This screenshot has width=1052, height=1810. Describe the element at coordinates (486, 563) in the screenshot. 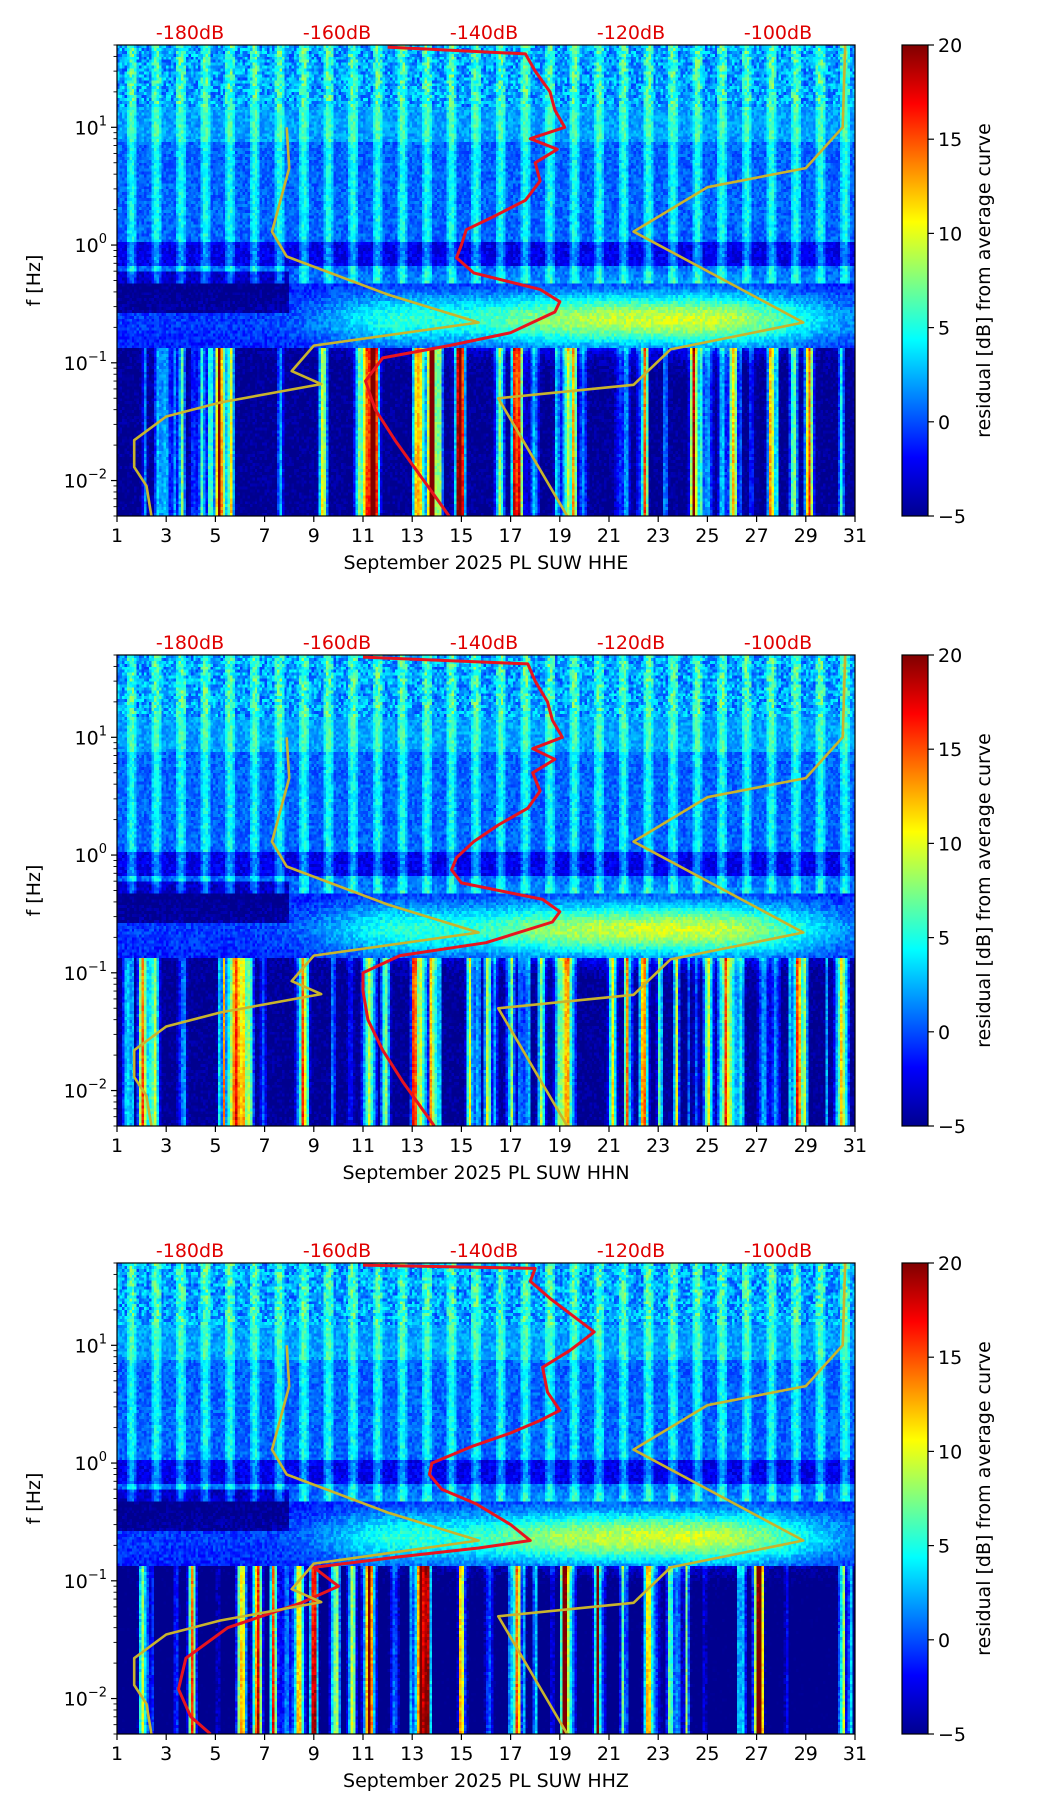

I see `x-axis-label: September 2025 PL SUW HHE` at that location.